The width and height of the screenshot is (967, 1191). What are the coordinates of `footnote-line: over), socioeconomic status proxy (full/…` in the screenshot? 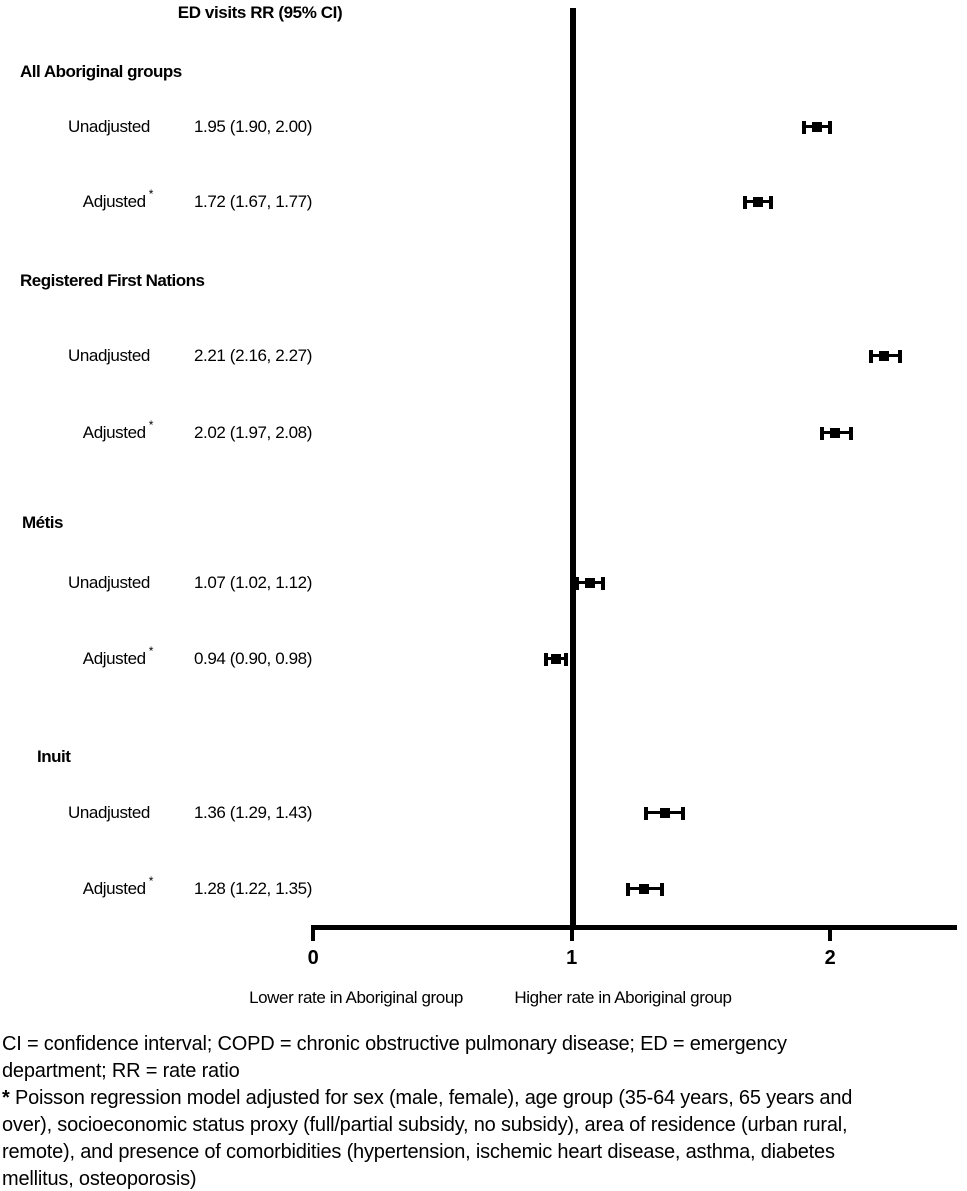 It's located at (484, 1125).